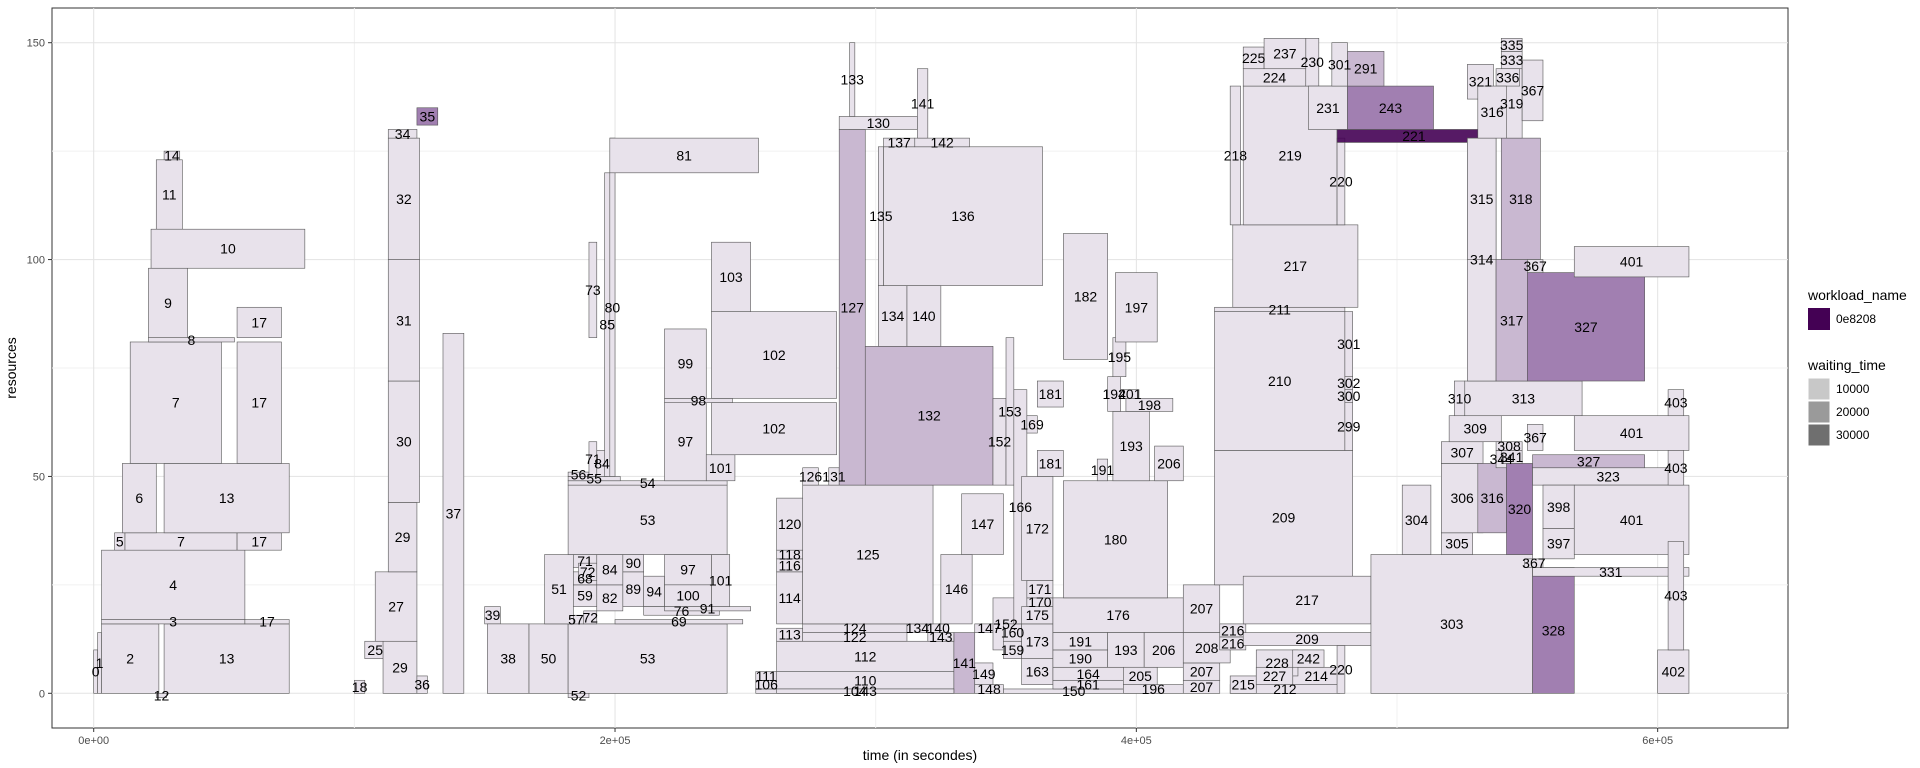 This screenshot has height=768, width=1920. I want to click on job-label: 136, so click(963, 216).